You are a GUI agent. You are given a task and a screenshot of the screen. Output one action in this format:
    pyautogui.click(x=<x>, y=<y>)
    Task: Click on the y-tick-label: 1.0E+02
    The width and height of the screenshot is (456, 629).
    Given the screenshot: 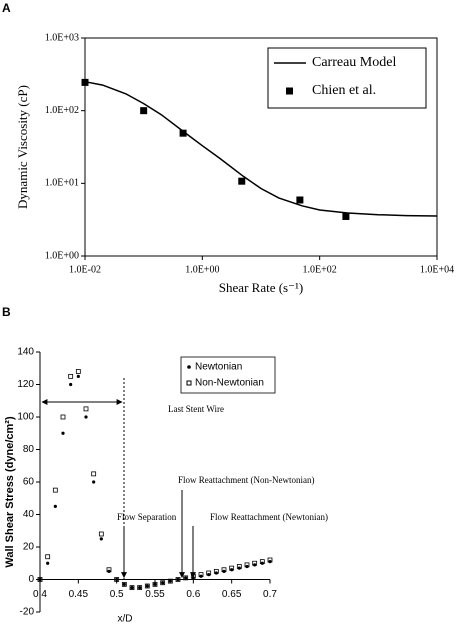 What is the action you would take?
    pyautogui.click(x=62, y=110)
    